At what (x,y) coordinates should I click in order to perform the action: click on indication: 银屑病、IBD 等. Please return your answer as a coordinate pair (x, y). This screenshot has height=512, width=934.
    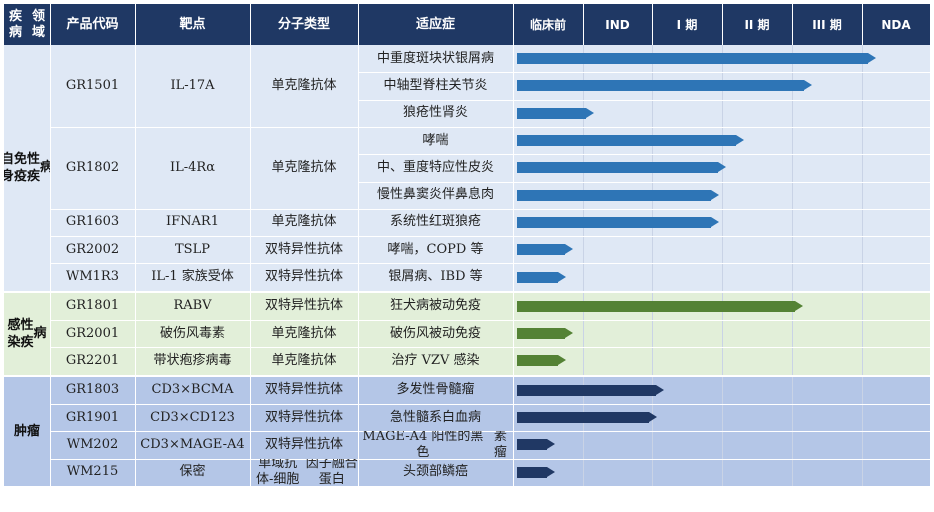
    Looking at the image, I should click on (435, 276).